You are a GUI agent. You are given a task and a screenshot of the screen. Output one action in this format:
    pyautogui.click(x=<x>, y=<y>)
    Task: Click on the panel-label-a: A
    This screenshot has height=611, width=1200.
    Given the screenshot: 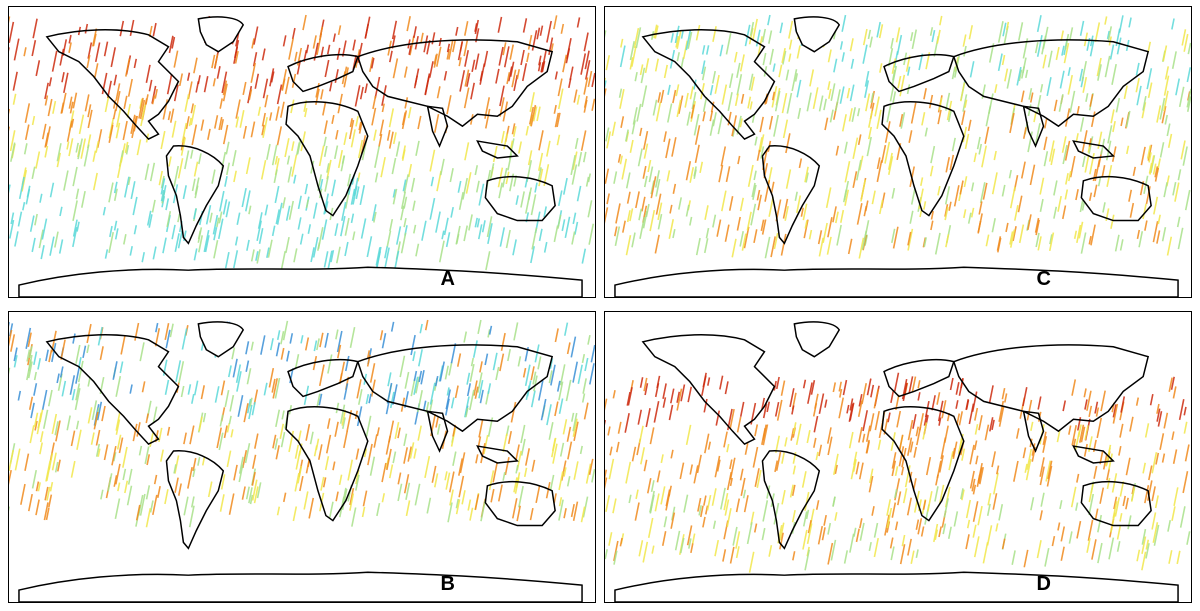 What is the action you would take?
    pyautogui.click(x=447, y=279)
    